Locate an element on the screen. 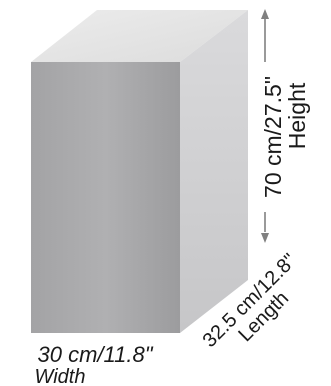 This screenshot has height=386, width=331. height-arrow is located at coordinates (265, 126).